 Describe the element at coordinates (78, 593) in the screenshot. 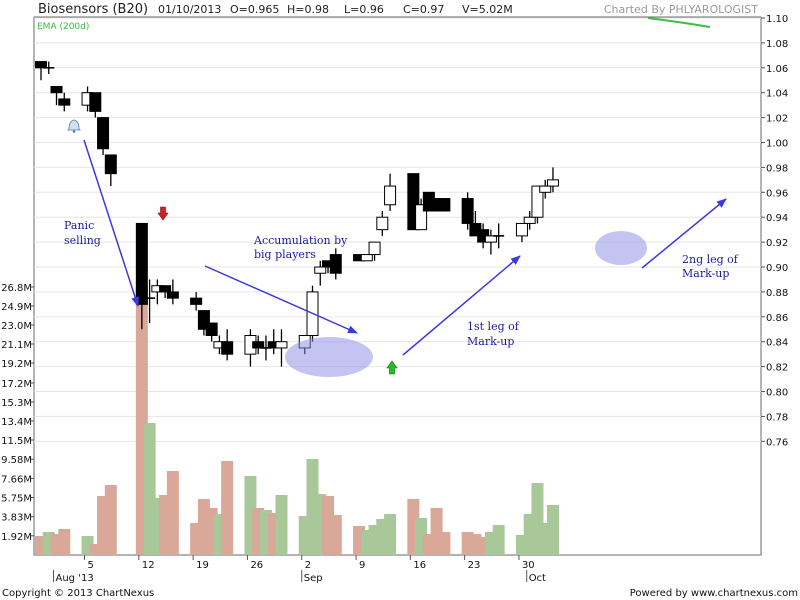

I see `copyright: Copyright © 2013 ChartNexus` at that location.